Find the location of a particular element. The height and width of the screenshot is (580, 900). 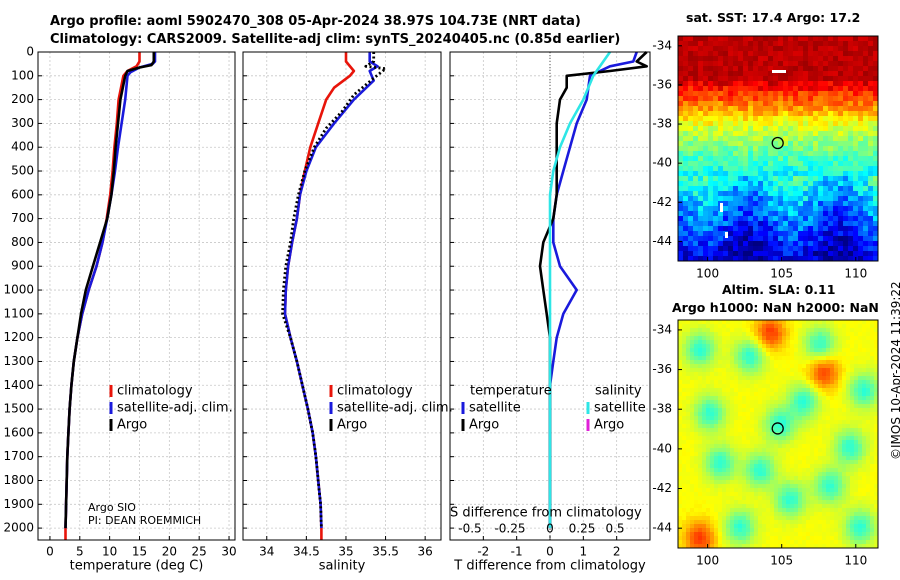

sst-lat-tick-label: -34 is located at coordinates (662, 45).